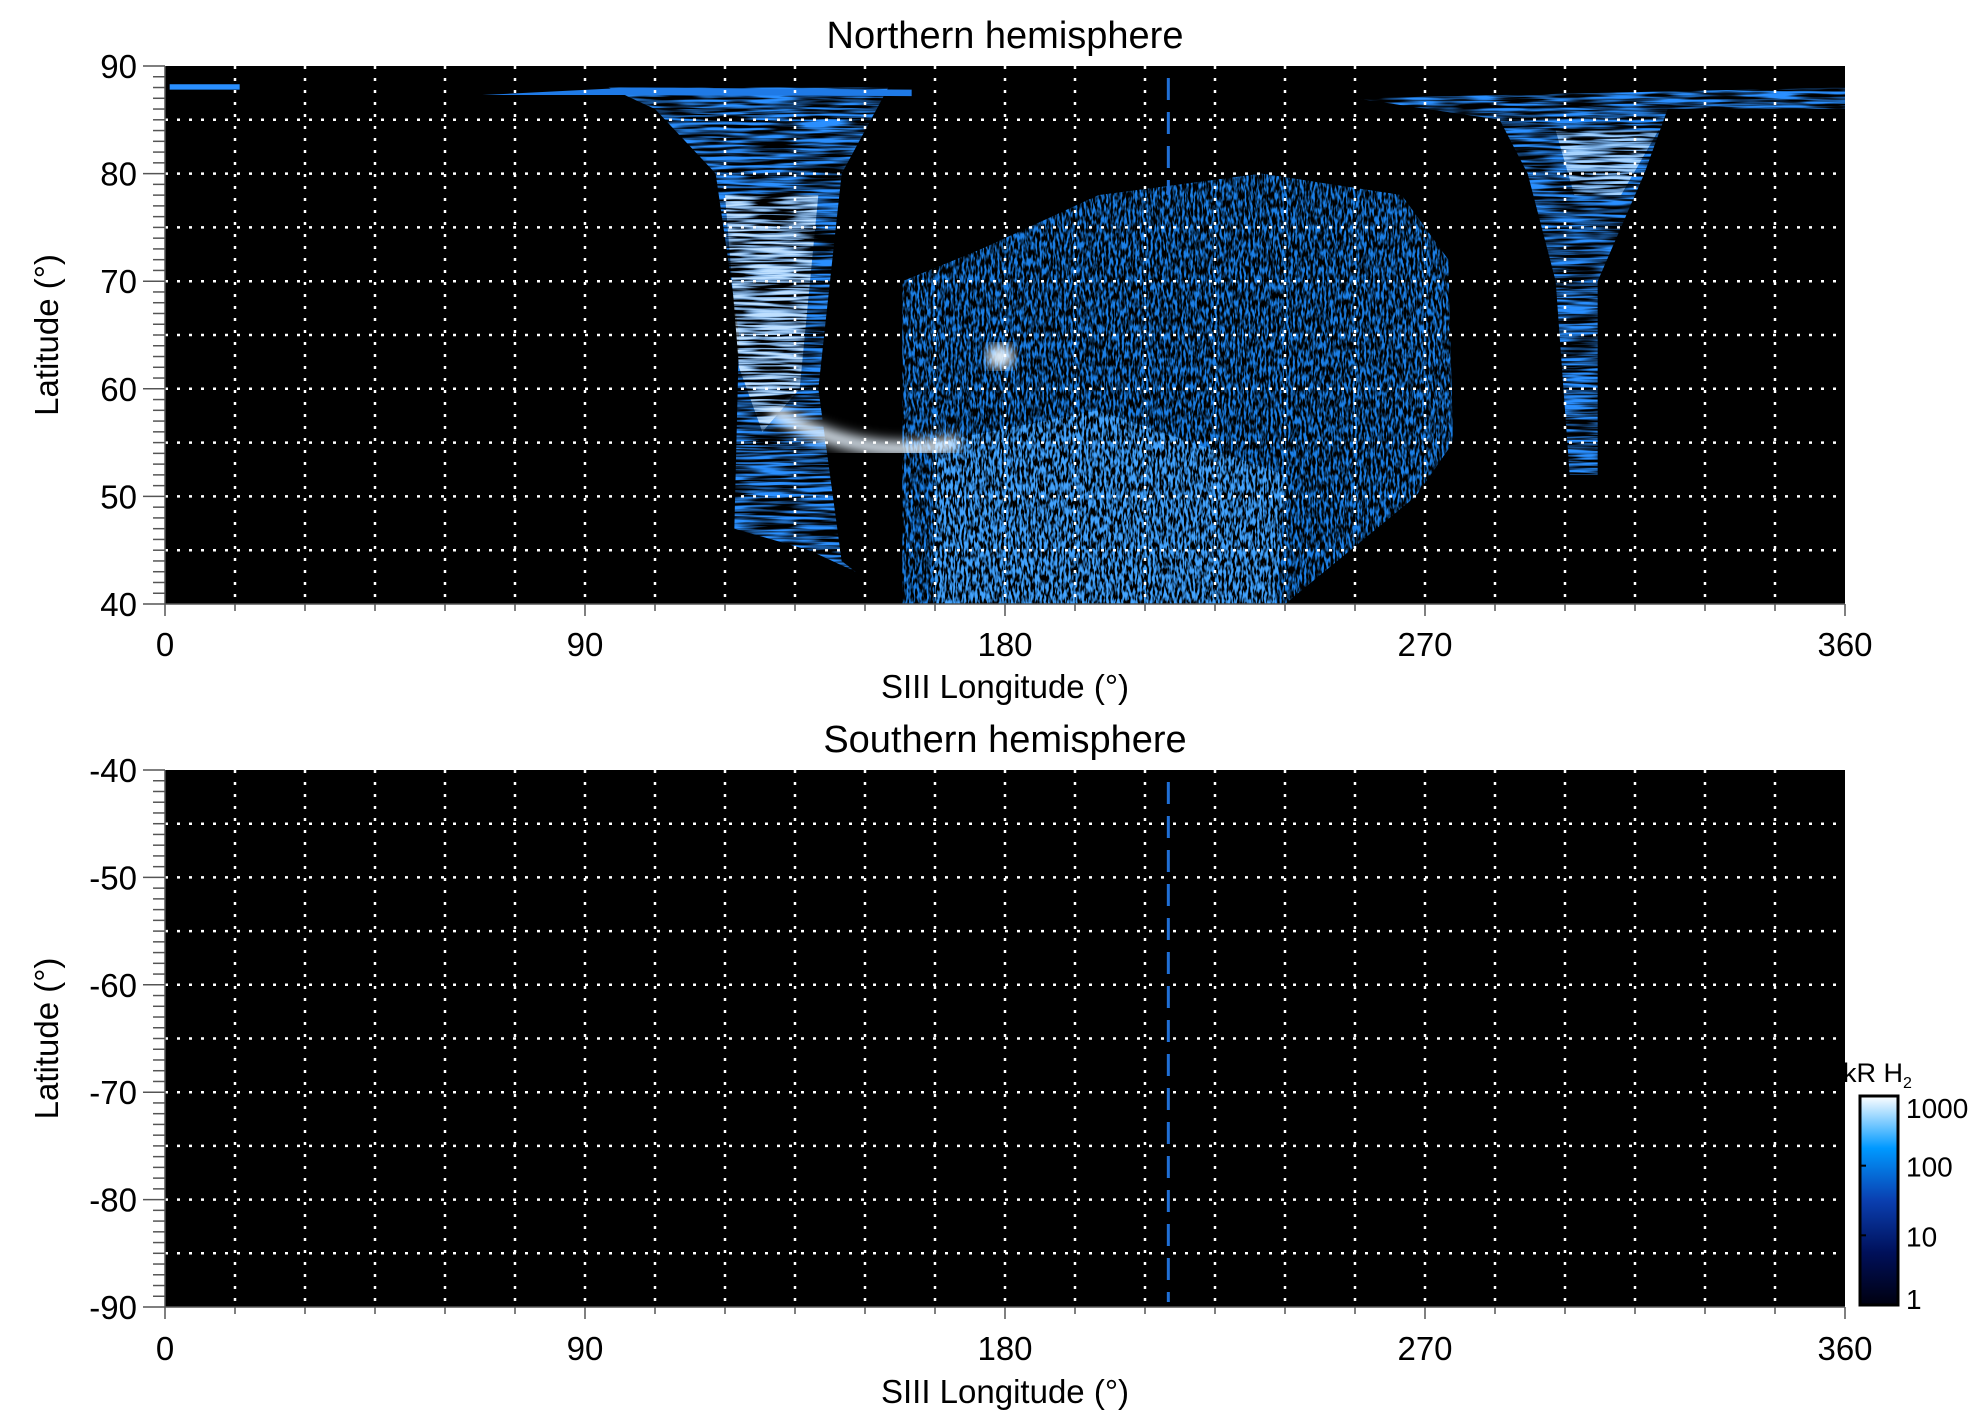  Describe the element at coordinates (118, 604) in the screenshot. I see `y-tick-label: 40` at that location.